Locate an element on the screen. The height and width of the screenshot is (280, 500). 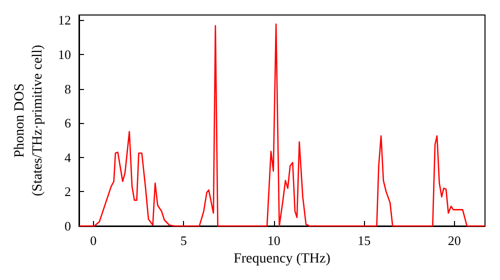
y-tick-label: 10 is located at coordinates (64, 54).